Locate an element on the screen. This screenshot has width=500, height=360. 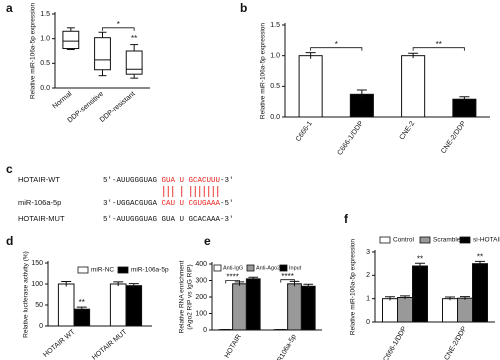
x-tick-label: HOTAIR MUT is located at coordinates (110, 344).